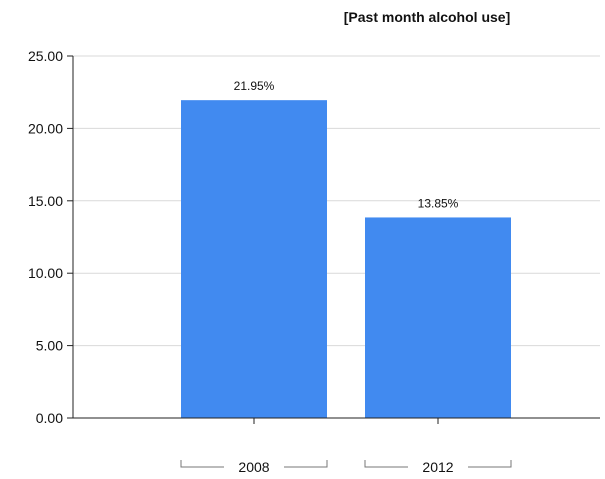 This screenshot has width=605, height=479. What do you see at coordinates (253, 467) in the screenshot?
I see `x-category-label-2008: 2008` at bounding box center [253, 467].